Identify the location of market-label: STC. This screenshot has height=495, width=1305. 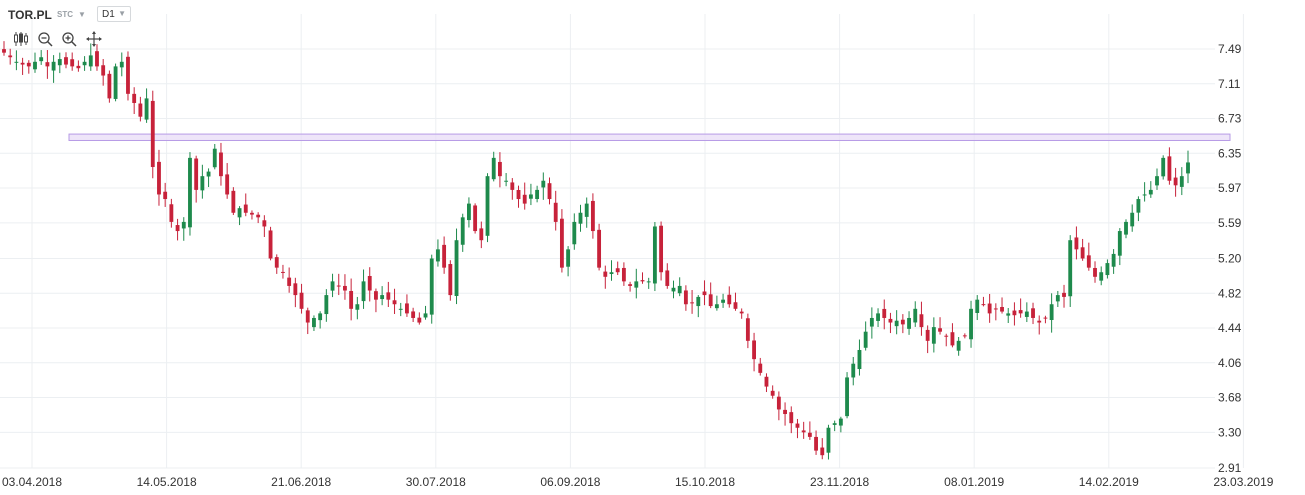
(65, 14).